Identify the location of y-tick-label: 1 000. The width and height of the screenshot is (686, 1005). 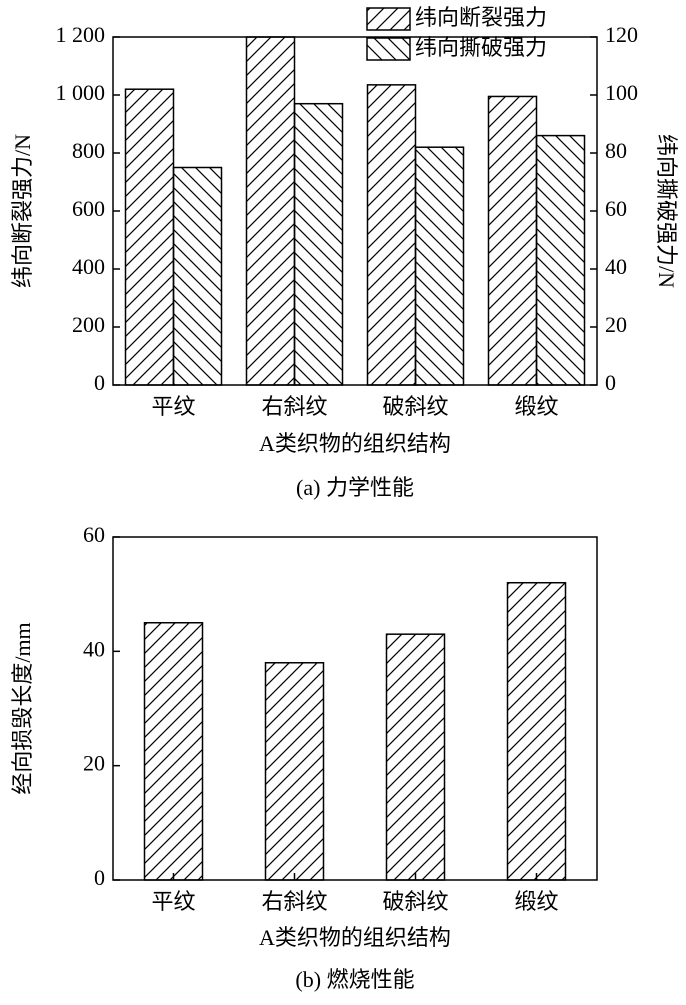
(81, 92).